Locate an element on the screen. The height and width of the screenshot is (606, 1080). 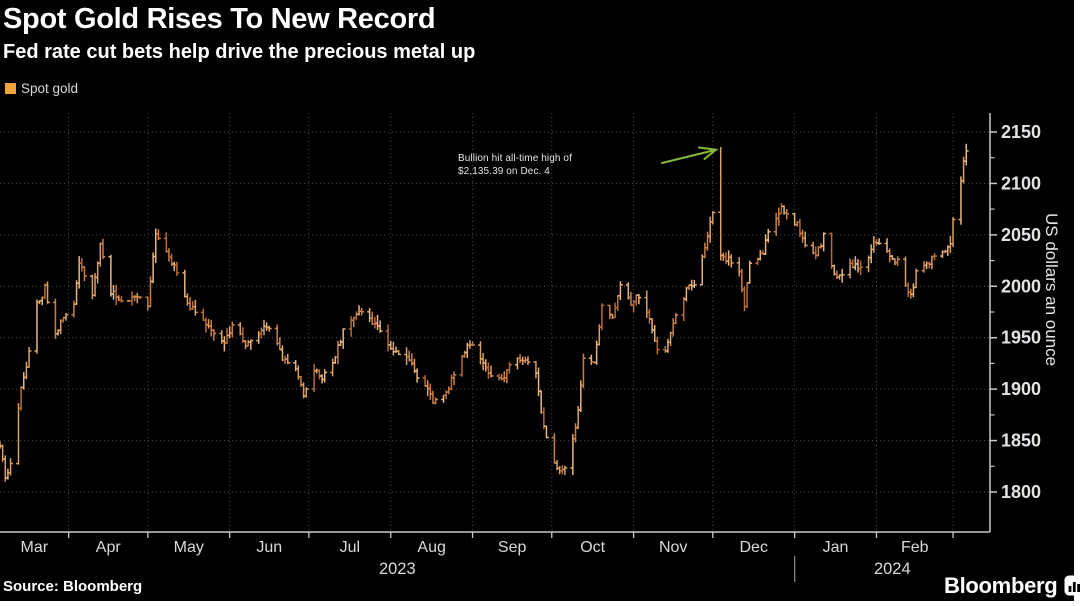
legend: Spot gold is located at coordinates (41, 88).